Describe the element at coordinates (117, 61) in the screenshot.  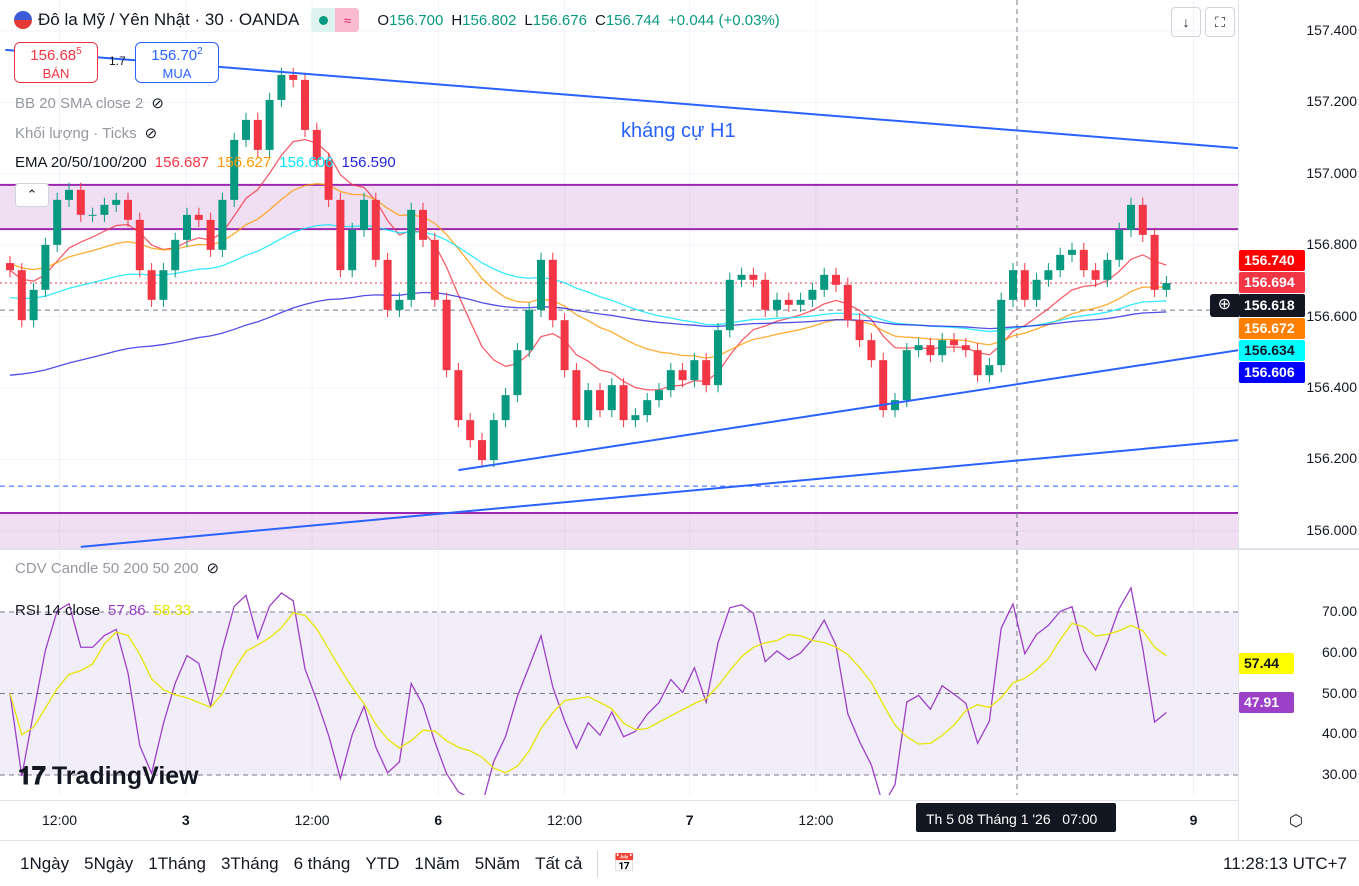
I see `spread: 1.7` at that location.